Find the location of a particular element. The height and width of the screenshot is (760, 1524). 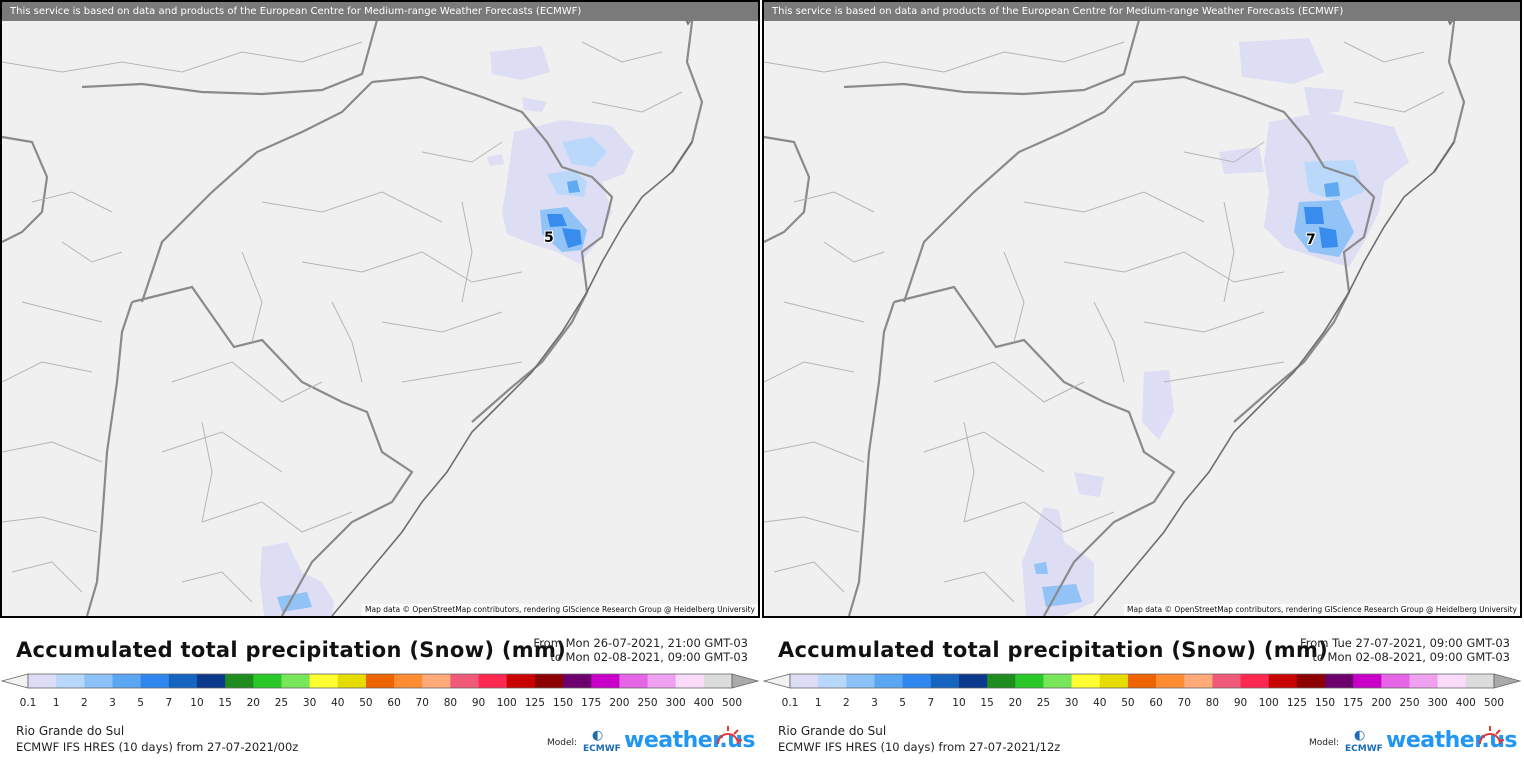

time-from: From Mon 26-07-2021, 21:00 GMT-03 is located at coordinates (640, 643).